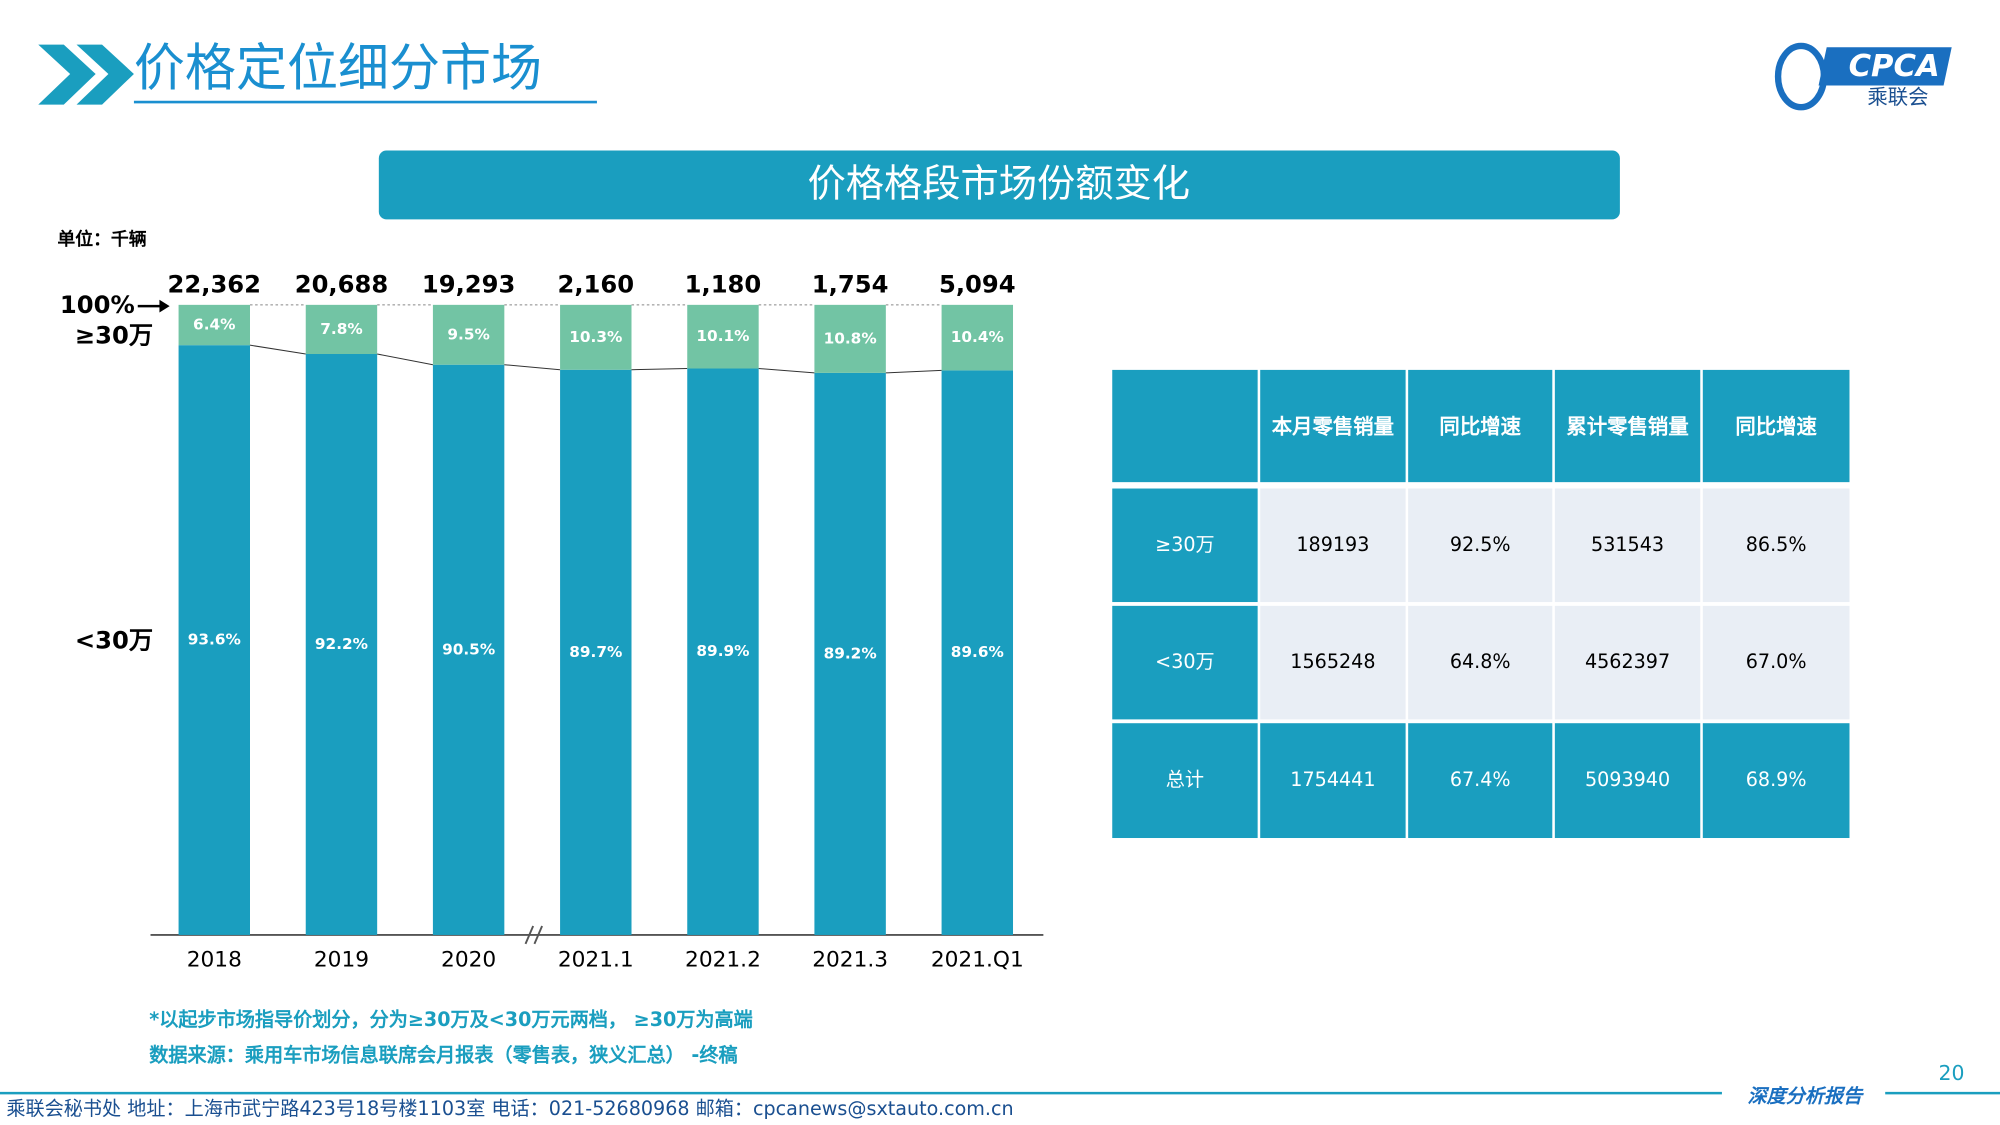 Image resolution: width=2000 pixels, height=1125 pixels. I want to click on value-label: 10.3%, so click(595, 337).